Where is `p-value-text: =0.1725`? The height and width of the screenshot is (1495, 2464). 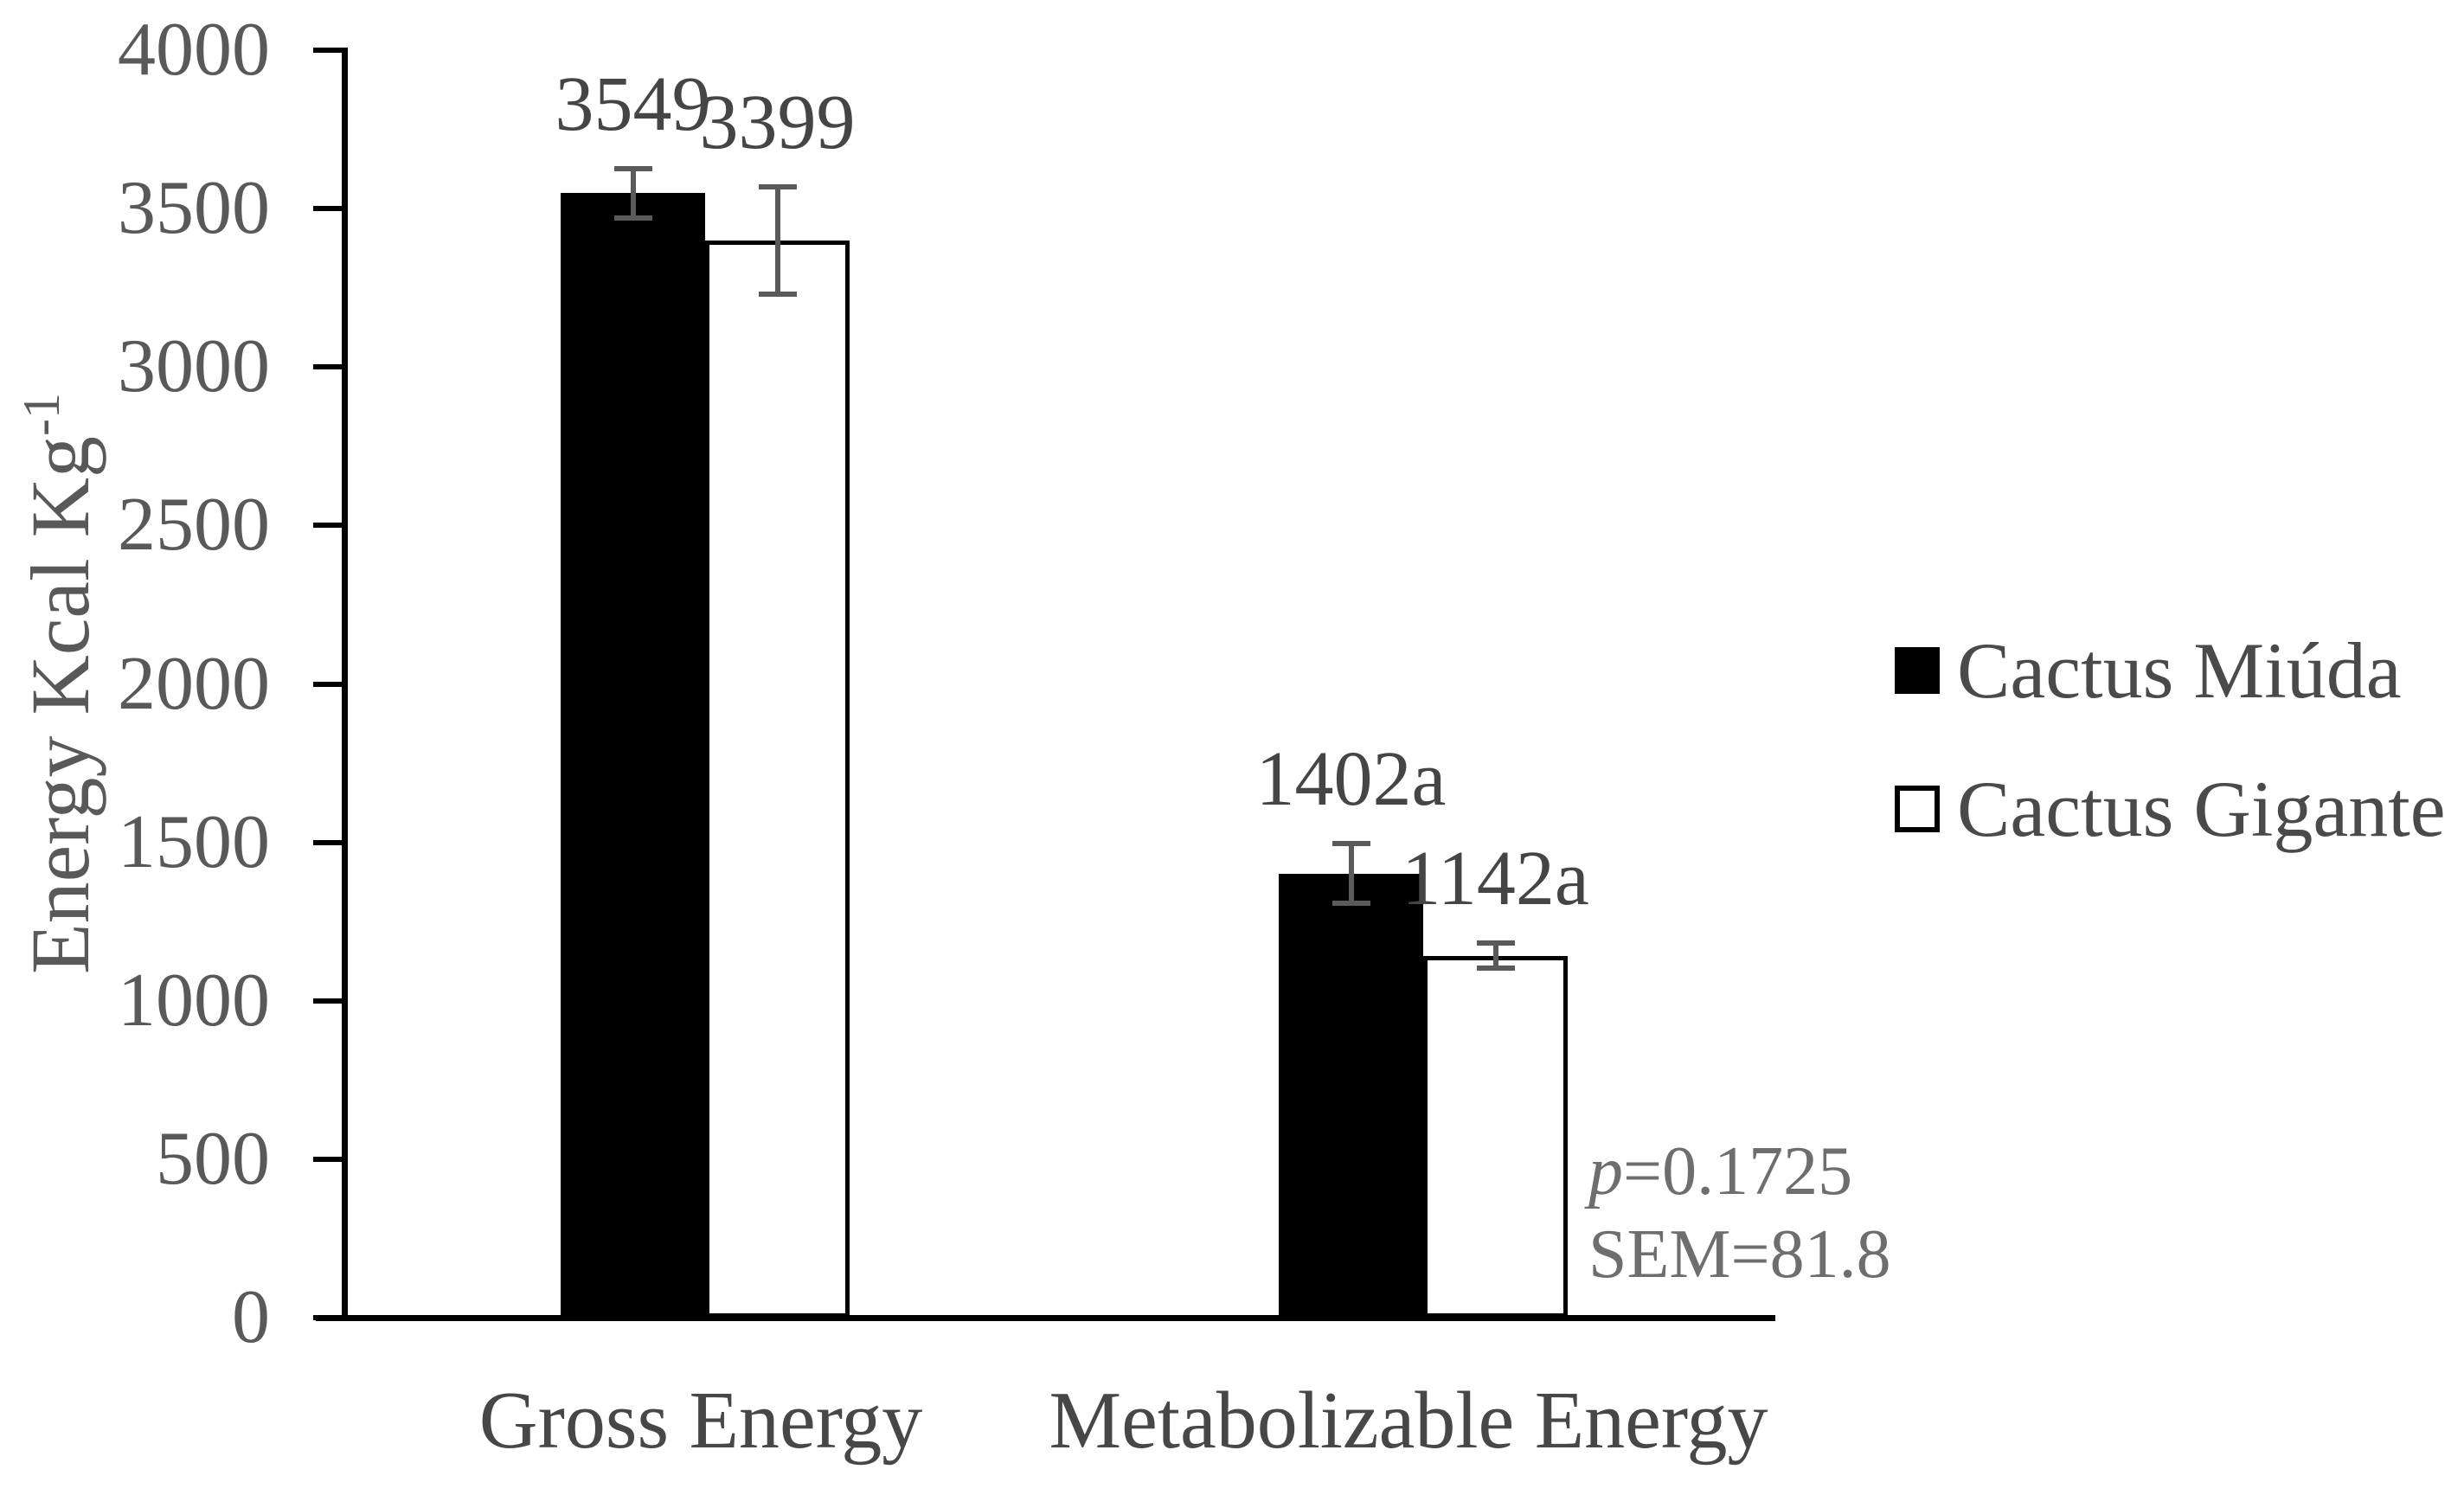
p-value-text: =0.1725 is located at coordinates (1738, 1171).